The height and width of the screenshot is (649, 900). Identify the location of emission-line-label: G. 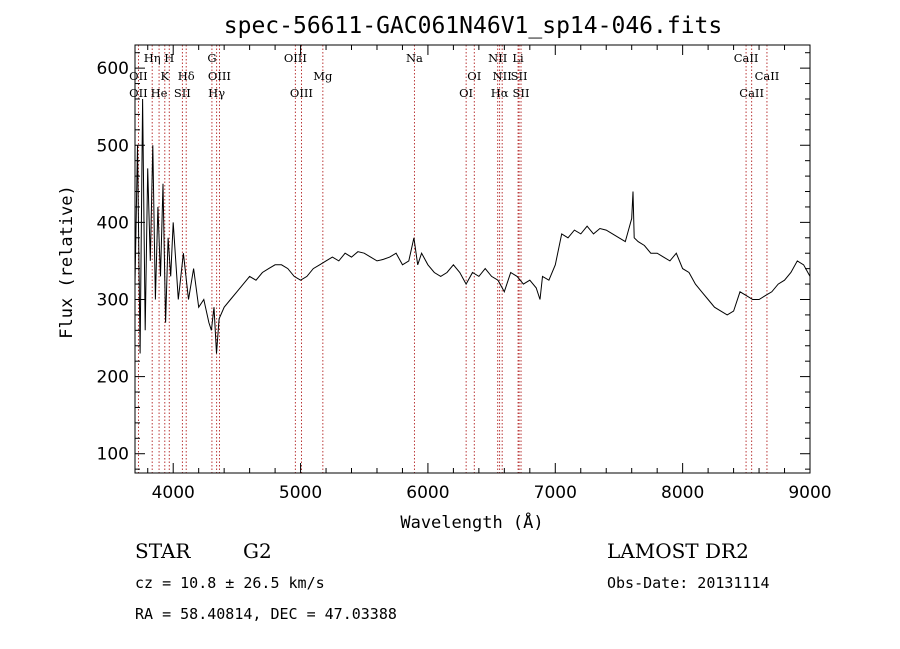
(211, 58).